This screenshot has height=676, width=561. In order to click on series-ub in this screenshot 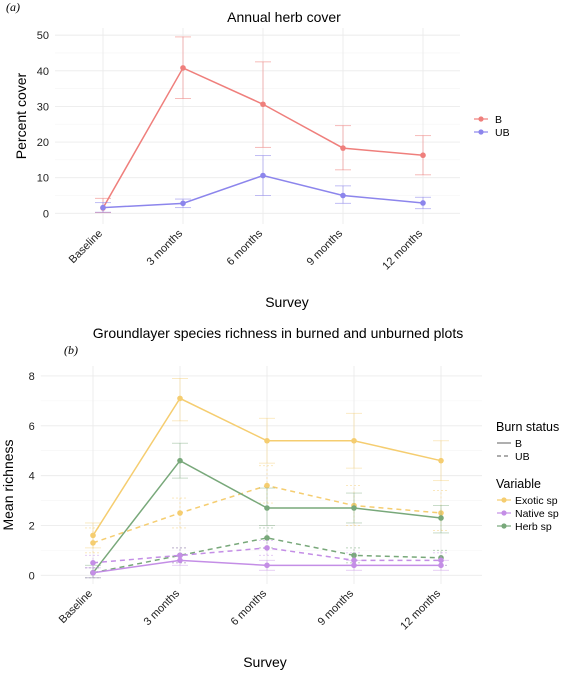, I will do `click(263, 184)`.